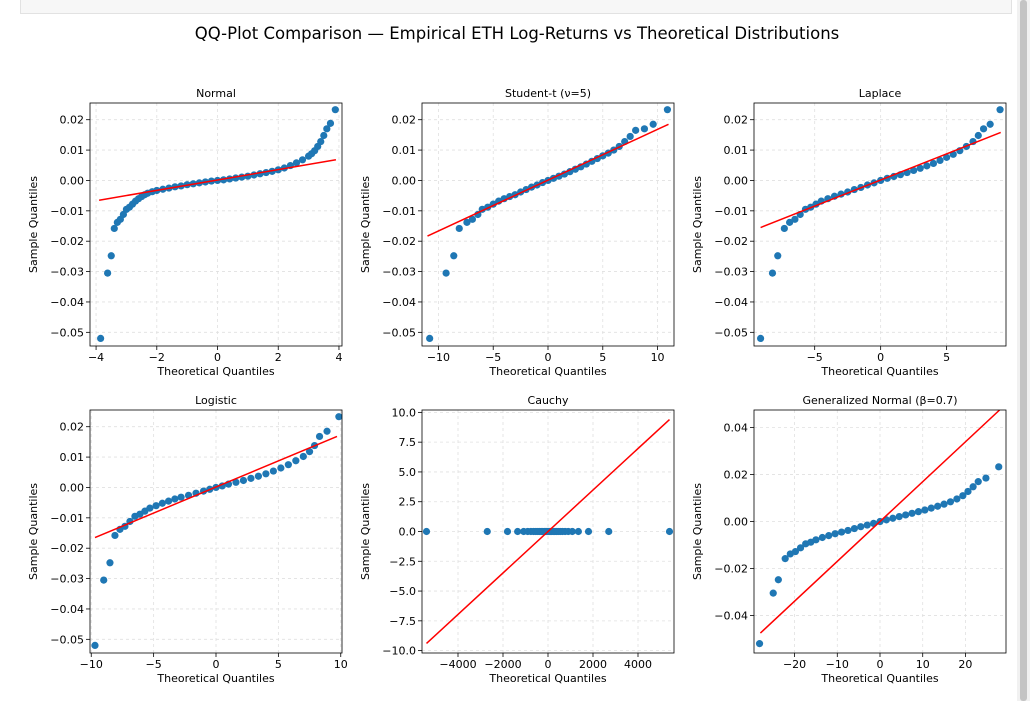 This screenshot has width=1030, height=701. I want to click on axes-frame, so click(216, 224).